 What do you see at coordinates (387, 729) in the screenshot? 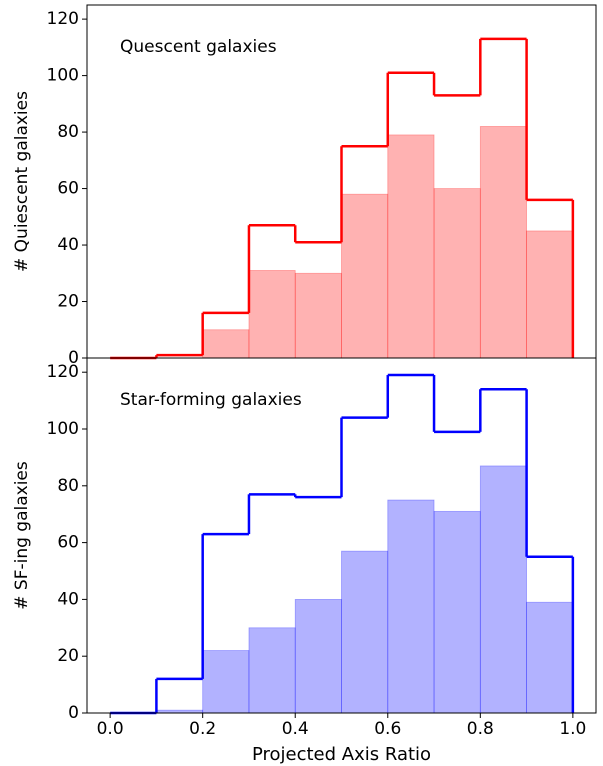
I see `x-tick-label: 0.6` at bounding box center [387, 729].